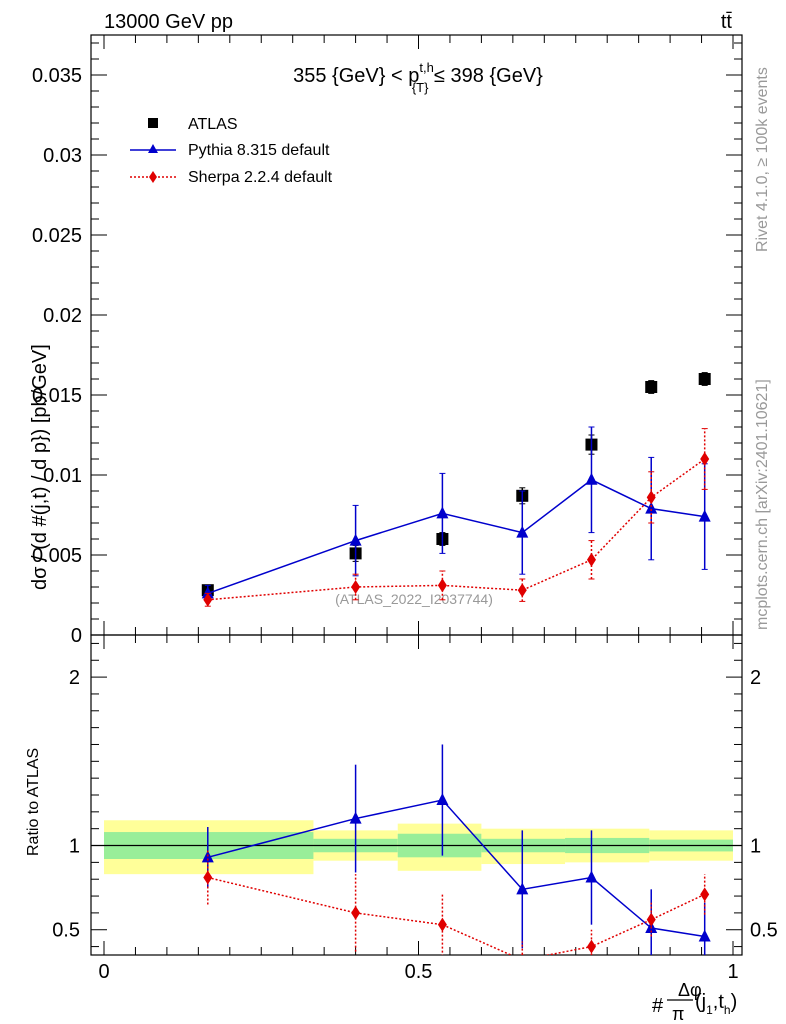  I want to click on main-ytick-label: 0.035, so click(57, 76).